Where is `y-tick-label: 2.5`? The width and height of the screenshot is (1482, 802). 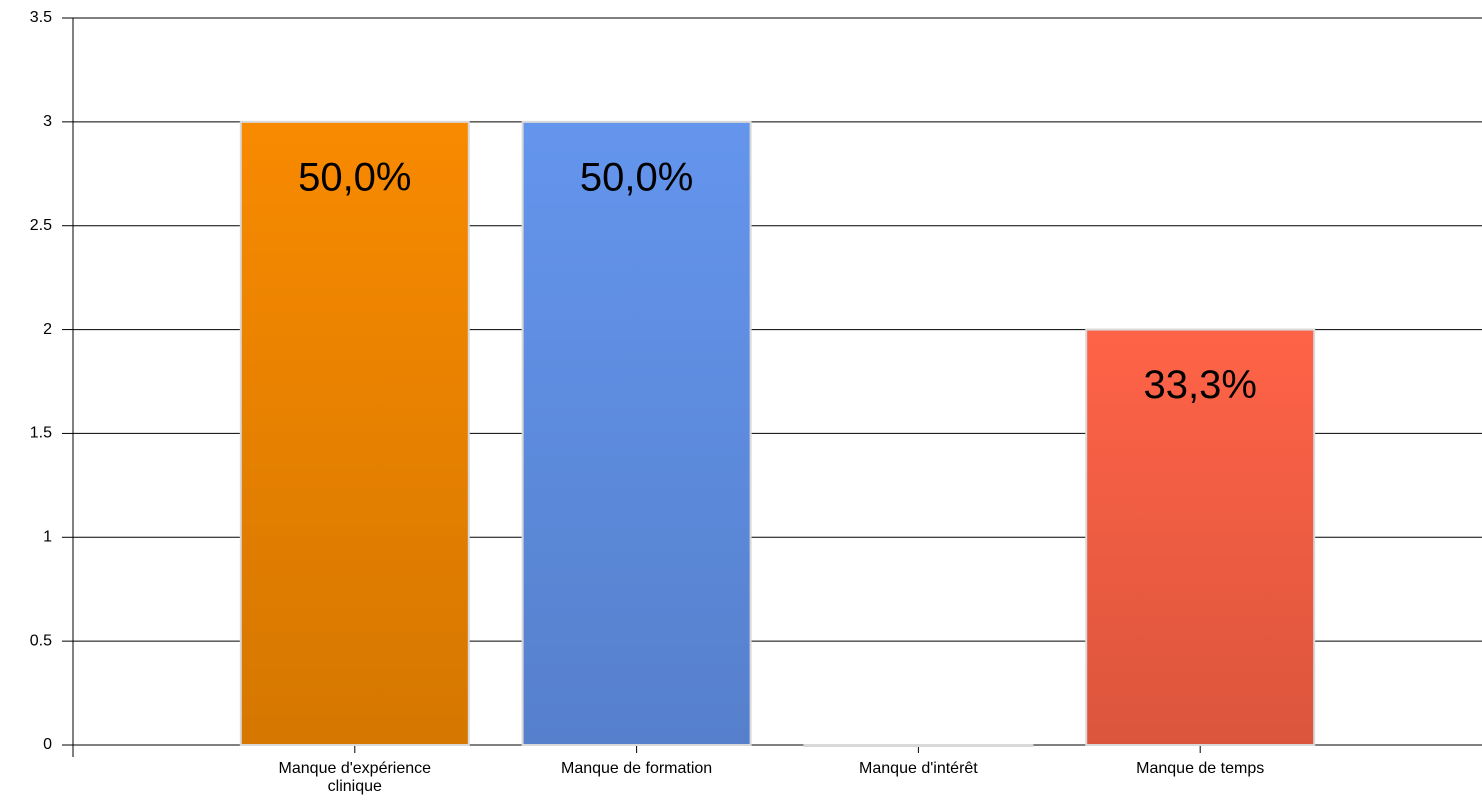
y-tick-label: 2.5 is located at coordinates (41, 225).